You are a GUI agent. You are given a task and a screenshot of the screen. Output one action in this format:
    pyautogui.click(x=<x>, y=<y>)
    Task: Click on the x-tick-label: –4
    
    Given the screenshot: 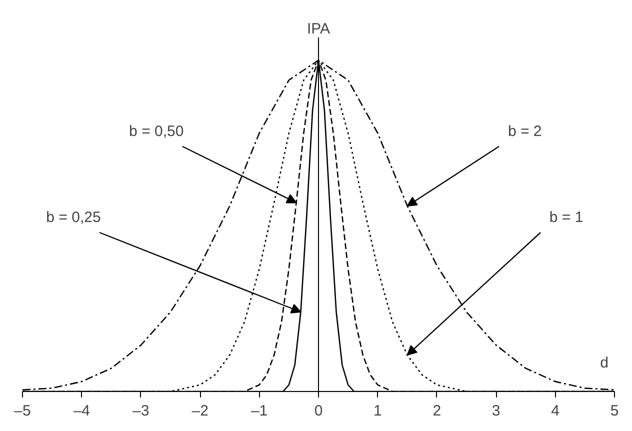 What is the action you would take?
    pyautogui.click(x=81, y=411)
    